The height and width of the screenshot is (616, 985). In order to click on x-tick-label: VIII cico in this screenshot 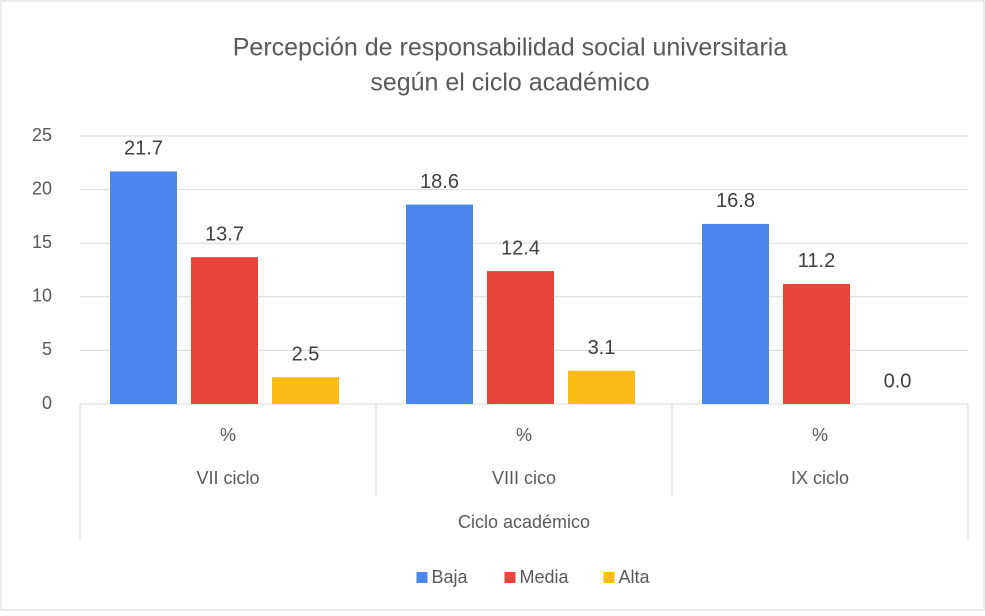, I will do `click(524, 478)`.